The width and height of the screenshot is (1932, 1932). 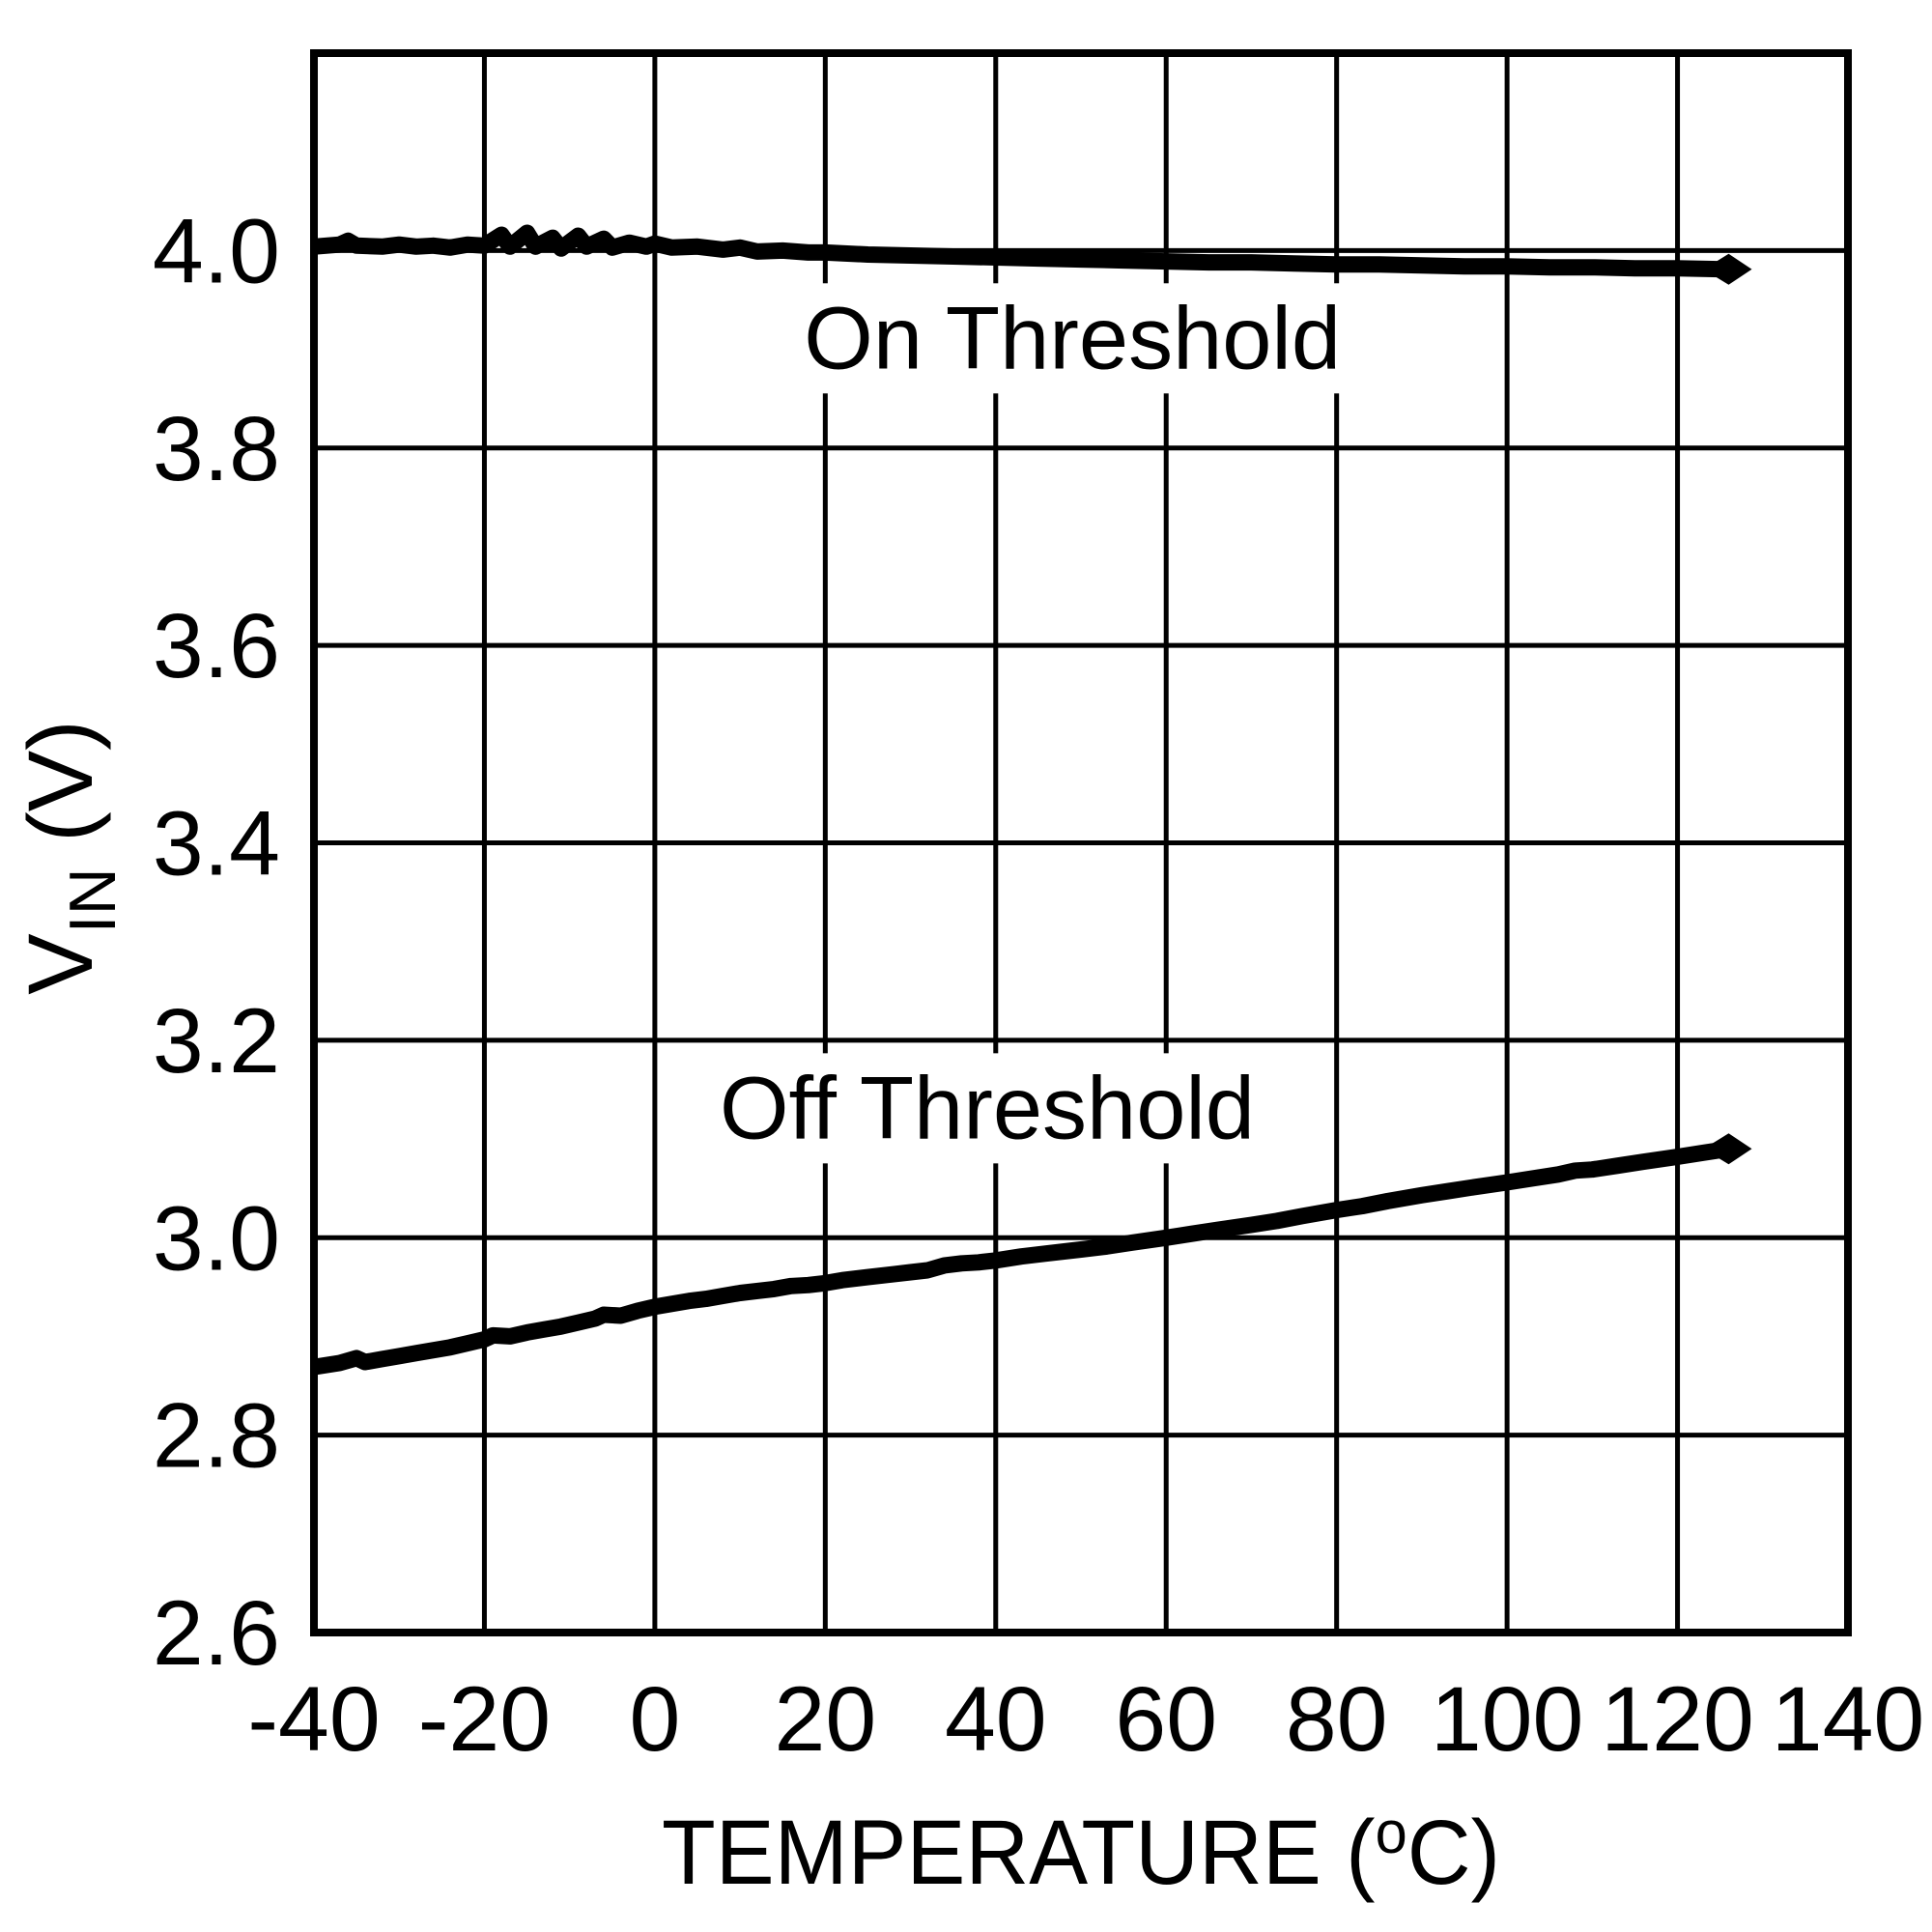 I want to click on series-end-marker-on-threshold, so click(x=1727, y=269).